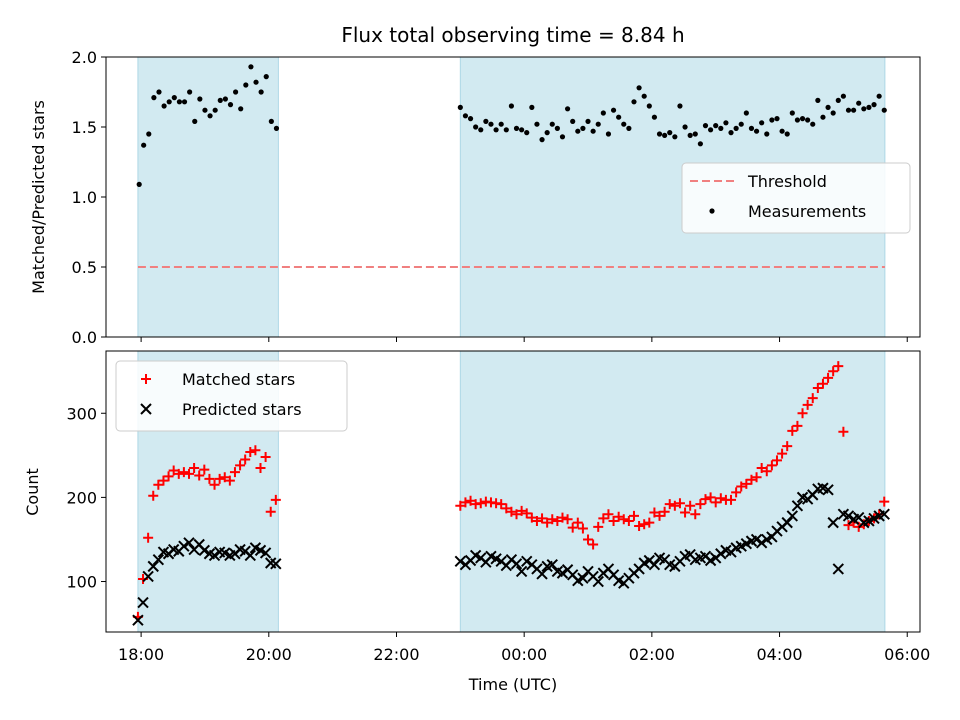 The width and height of the screenshot is (960, 720). Describe the element at coordinates (238, 379) in the screenshot. I see `legend-label: Matched stars` at that location.